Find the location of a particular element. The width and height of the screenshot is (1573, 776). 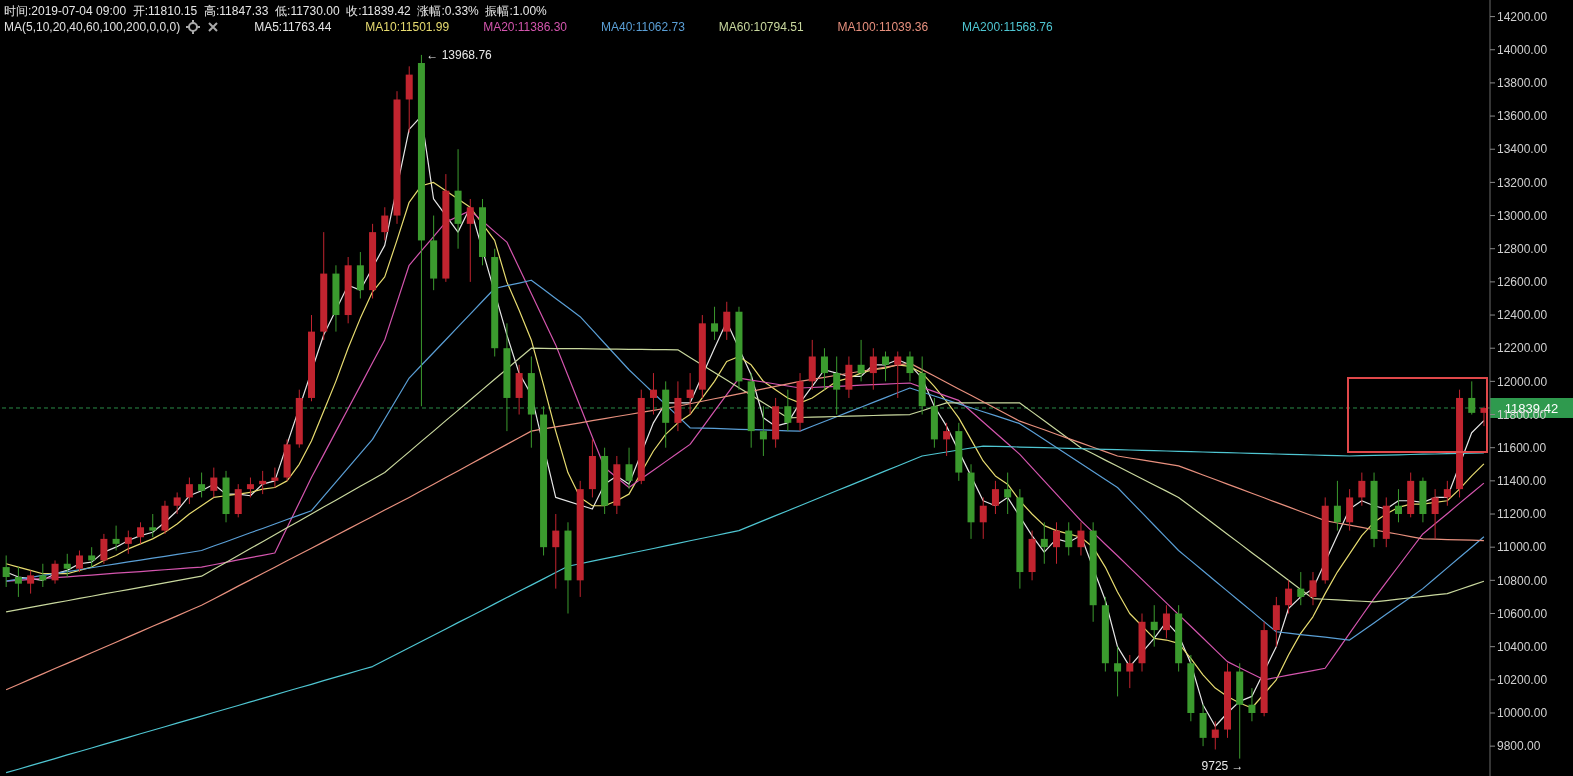

text: MA60:10794.51 is located at coordinates (761, 27).